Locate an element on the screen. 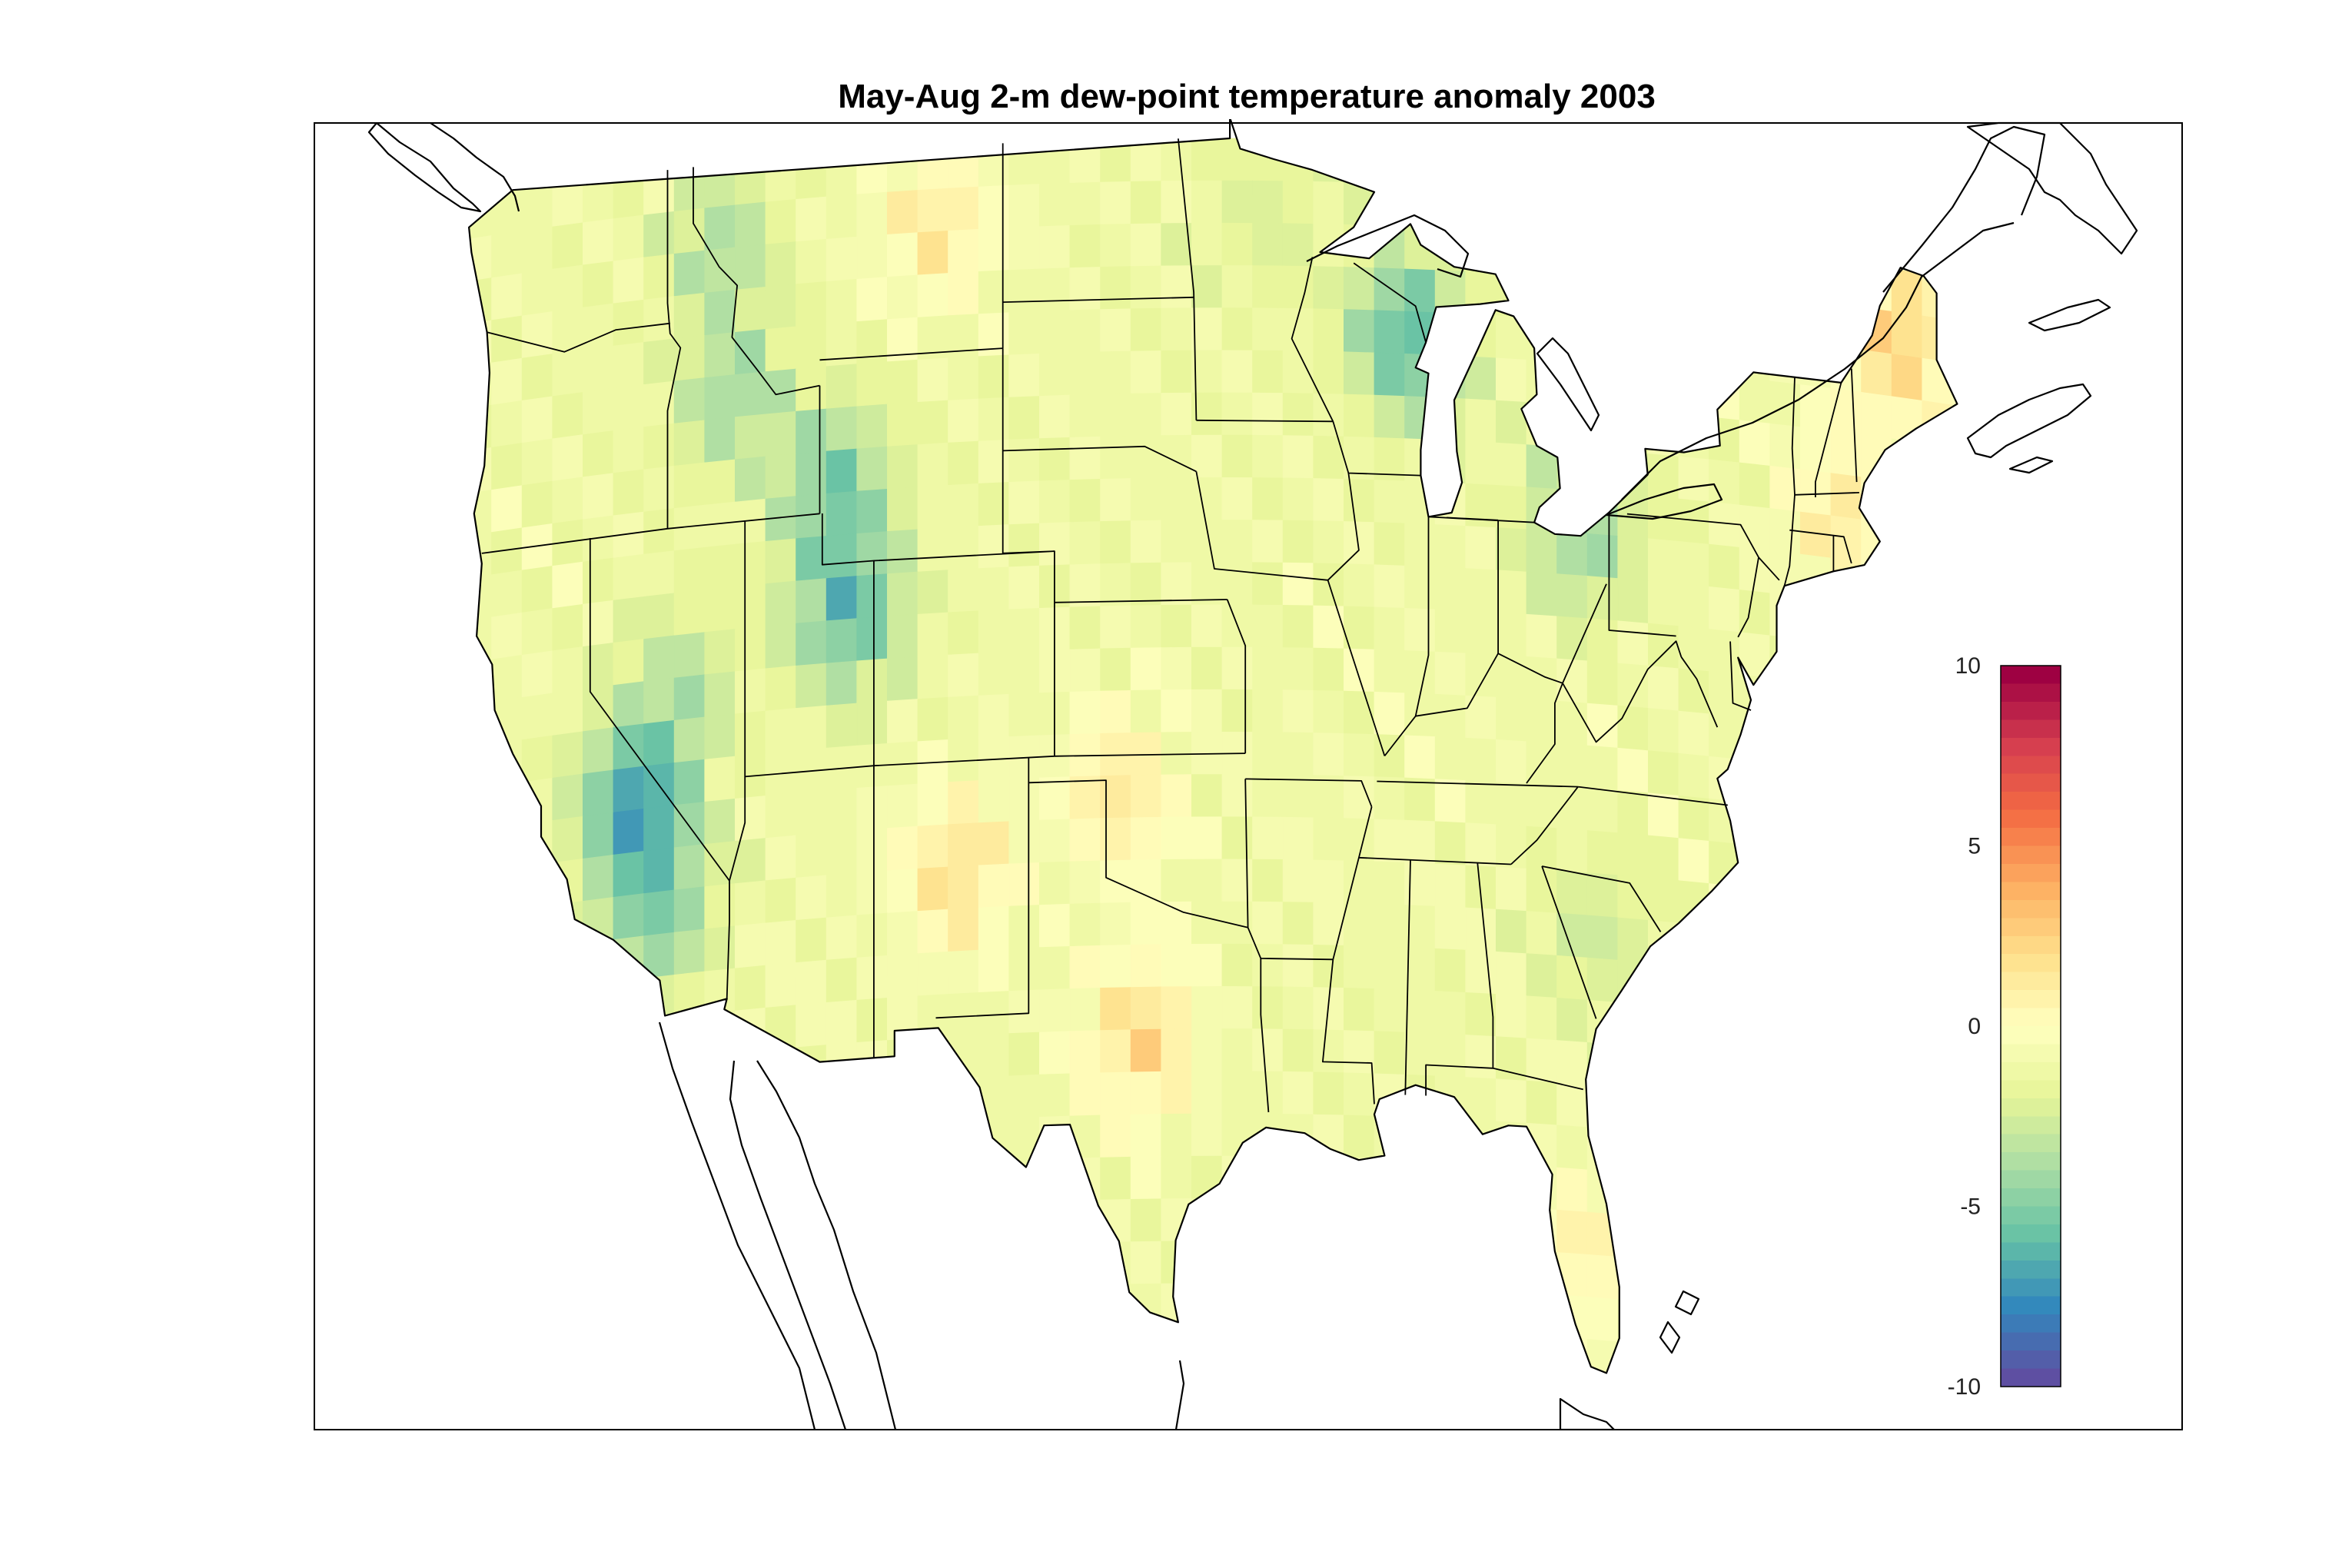  bc-coast is located at coordinates (475, 167).